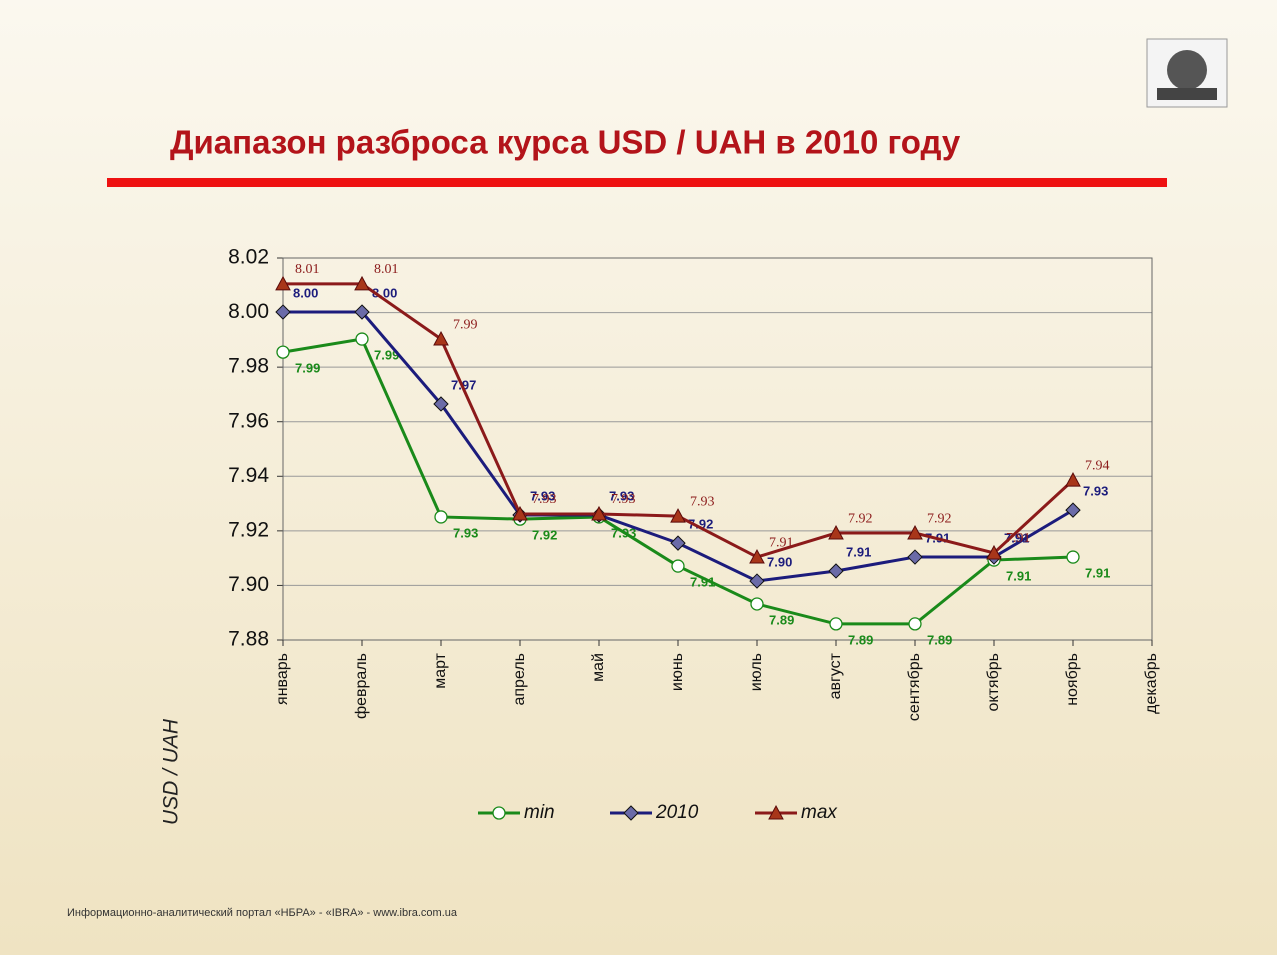  What do you see at coordinates (248, 366) in the screenshot?
I see `y-tick-label: 7.98` at bounding box center [248, 366].